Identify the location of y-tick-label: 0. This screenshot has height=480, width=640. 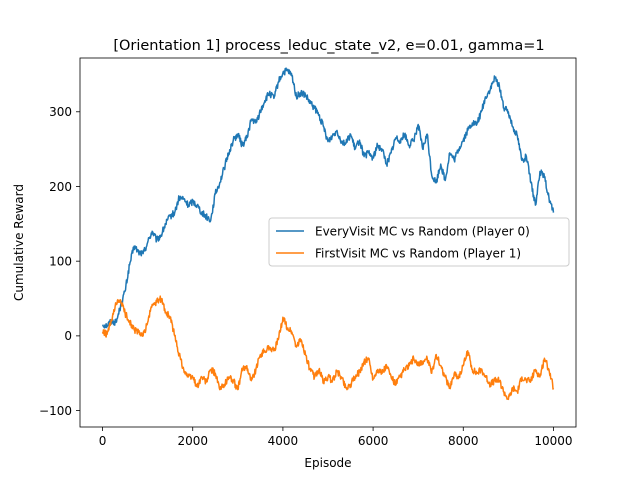
(68, 336).